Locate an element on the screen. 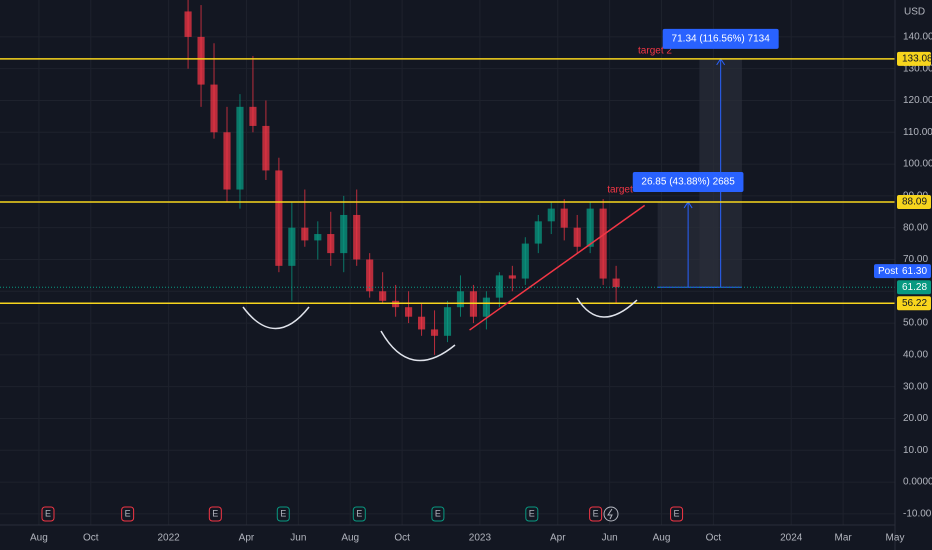  y-tick-label: -10.00 is located at coordinates (917, 514).